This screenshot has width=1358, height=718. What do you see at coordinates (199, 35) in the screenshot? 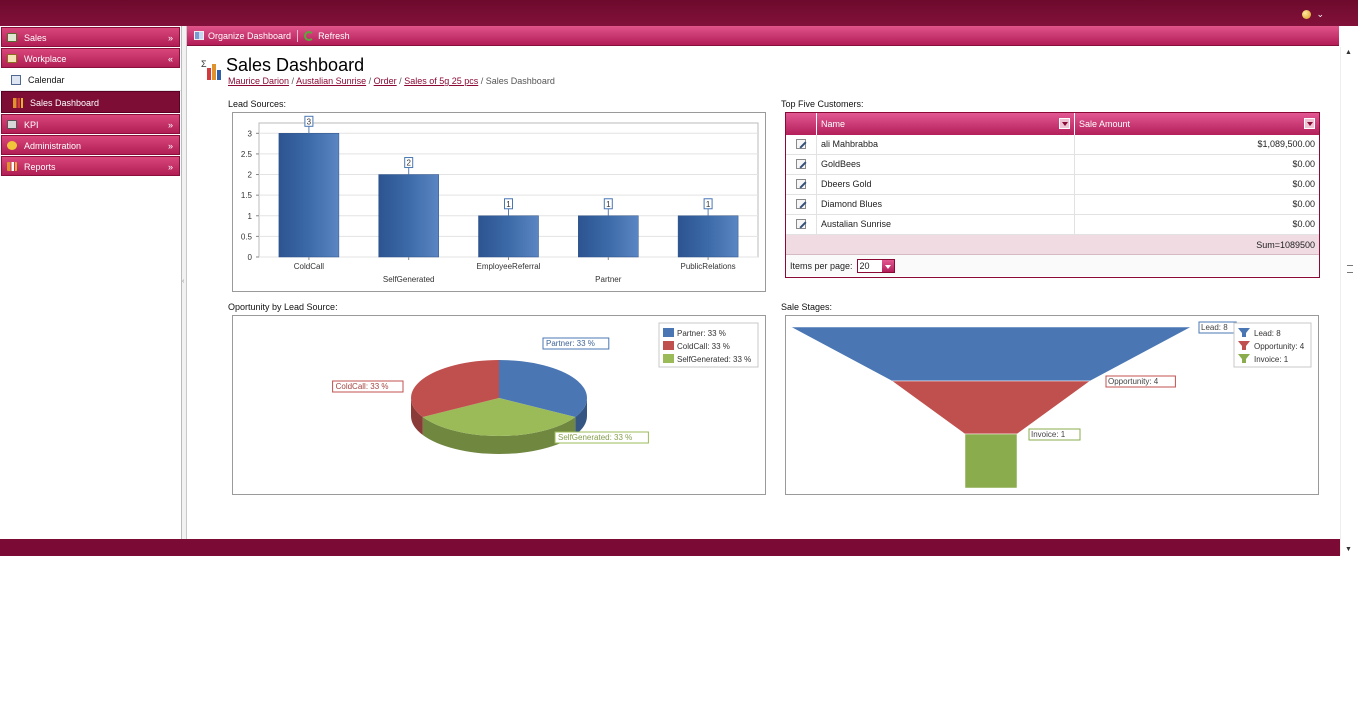
I see `organize-icon` at bounding box center [199, 35].